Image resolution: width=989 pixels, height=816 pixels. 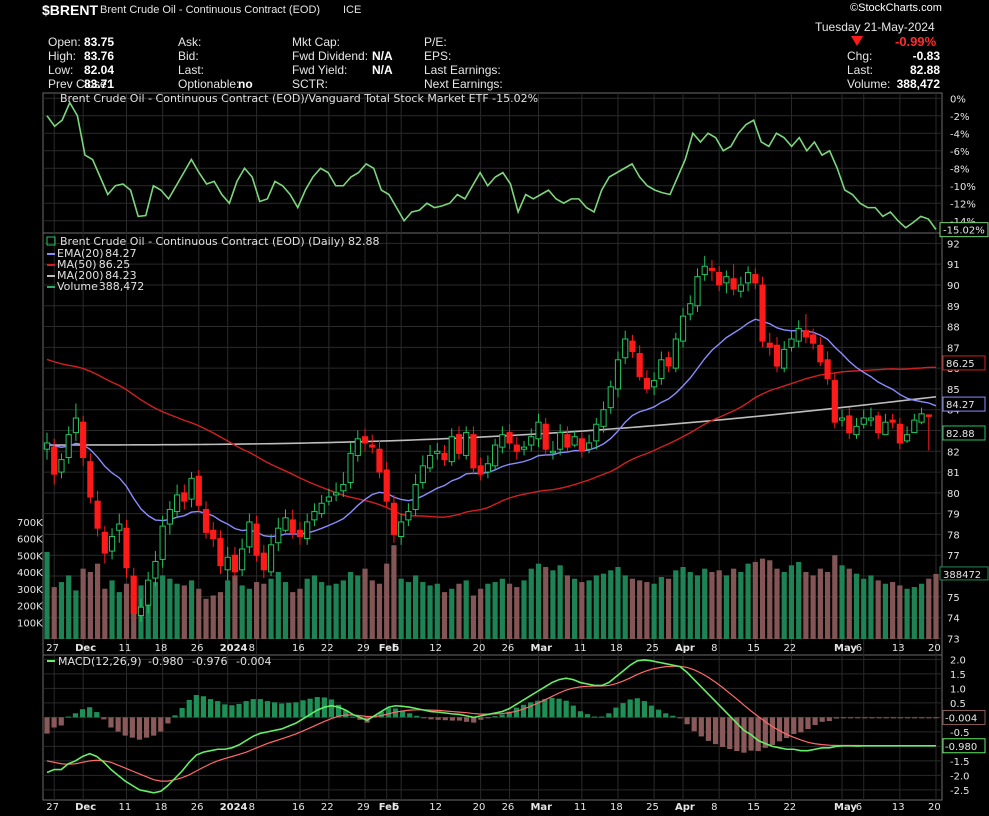 I want to click on rs-tick-label: 0%, so click(x=958, y=99).